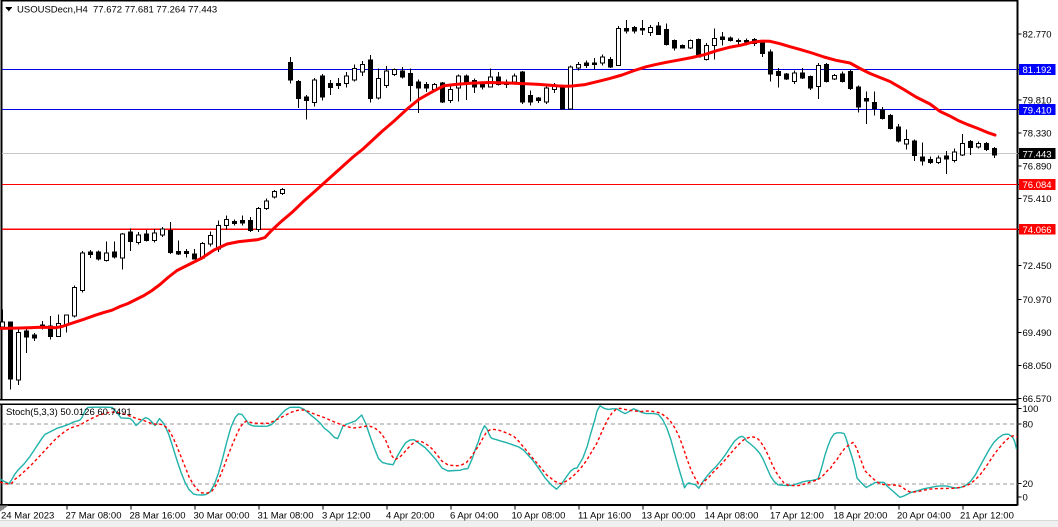 The width and height of the screenshot is (1058, 527). What do you see at coordinates (222, 516) in the screenshot?
I see `svg-text: 30 Mar 00:00` at bounding box center [222, 516].